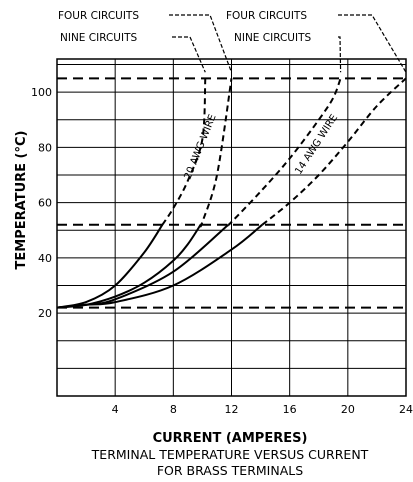 Image resolution: width=413 pixels, height=482 pixels. What do you see at coordinates (45, 147) in the screenshot?
I see `y-tick-label: 80` at bounding box center [45, 147].